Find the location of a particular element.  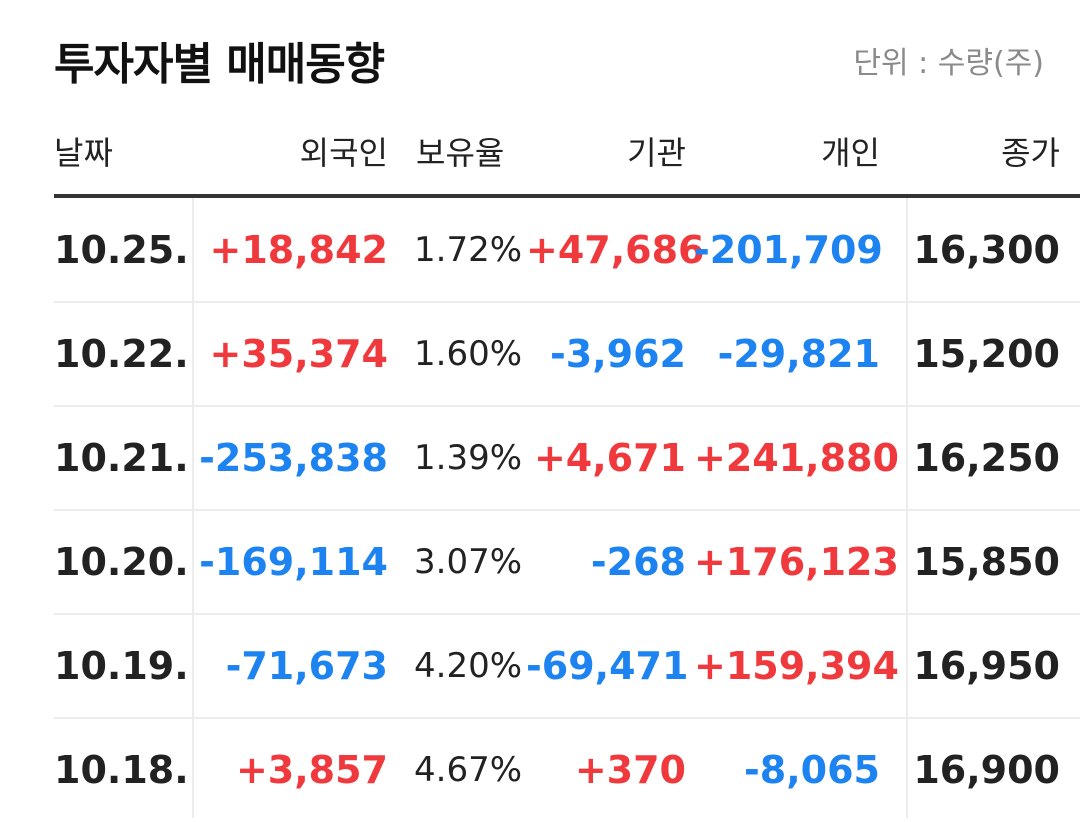

institution-cell: +47,686 is located at coordinates (615, 250).